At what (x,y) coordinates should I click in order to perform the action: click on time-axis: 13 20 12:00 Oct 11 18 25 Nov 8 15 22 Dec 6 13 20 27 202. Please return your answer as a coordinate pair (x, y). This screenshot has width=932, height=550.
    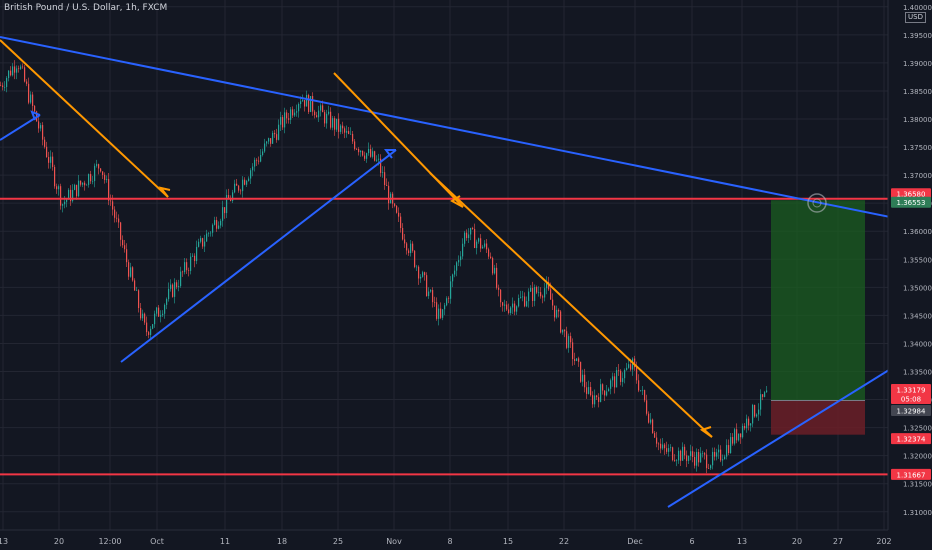
    Looking at the image, I should click on (446, 541).